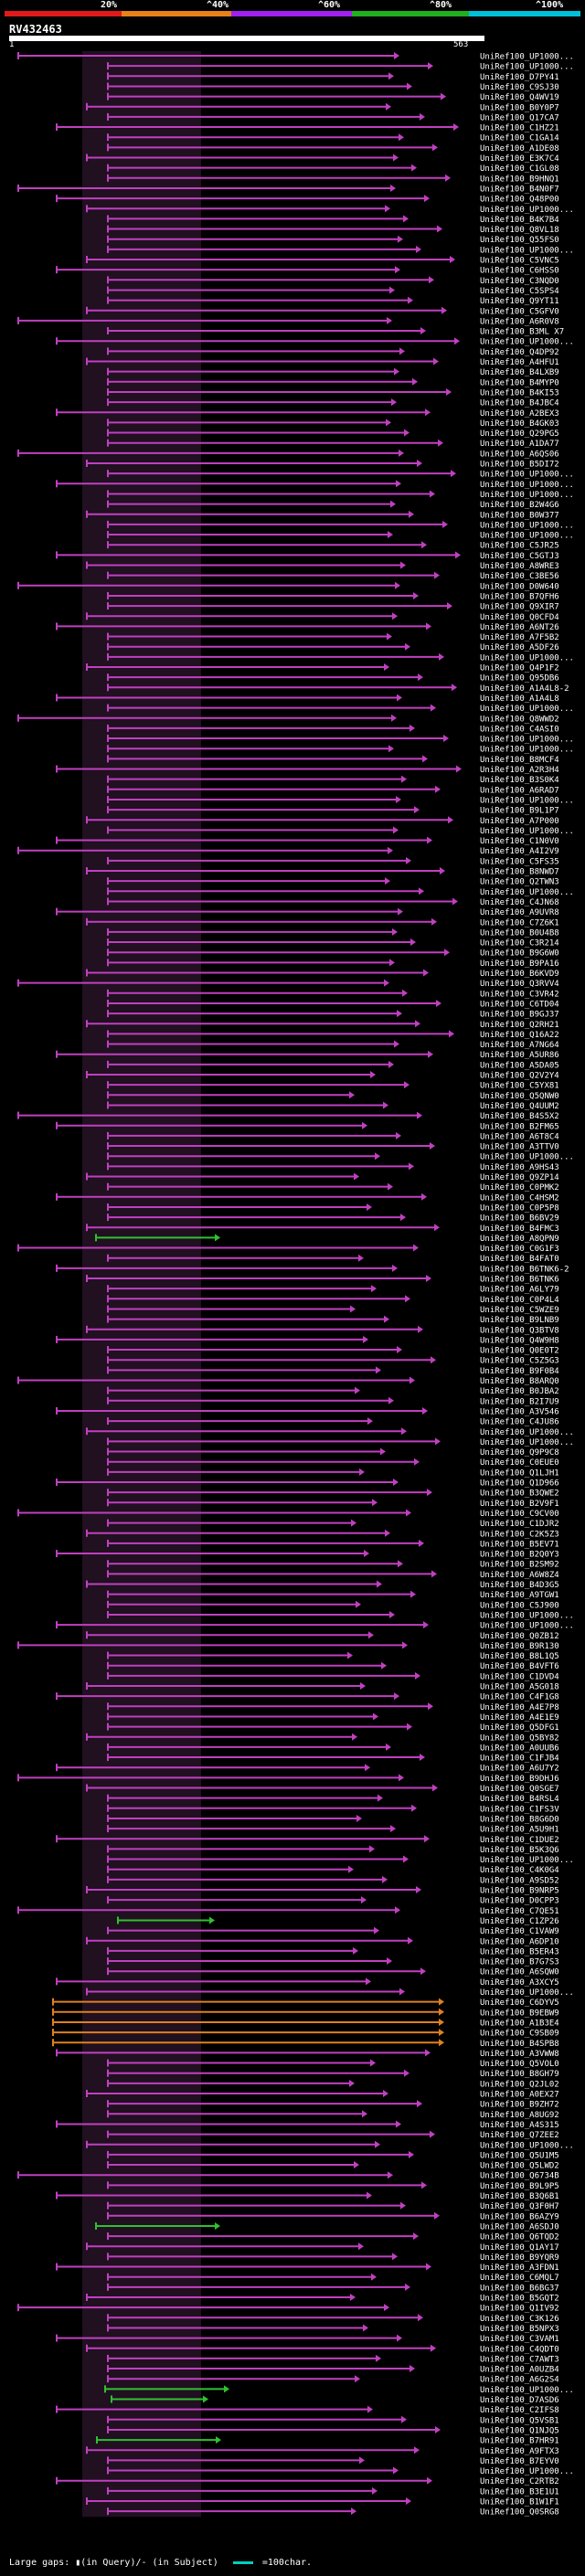  Describe the element at coordinates (333, 97) in the screenshot. I see `hit-row: UniRef100_Q4WV19` at that location.